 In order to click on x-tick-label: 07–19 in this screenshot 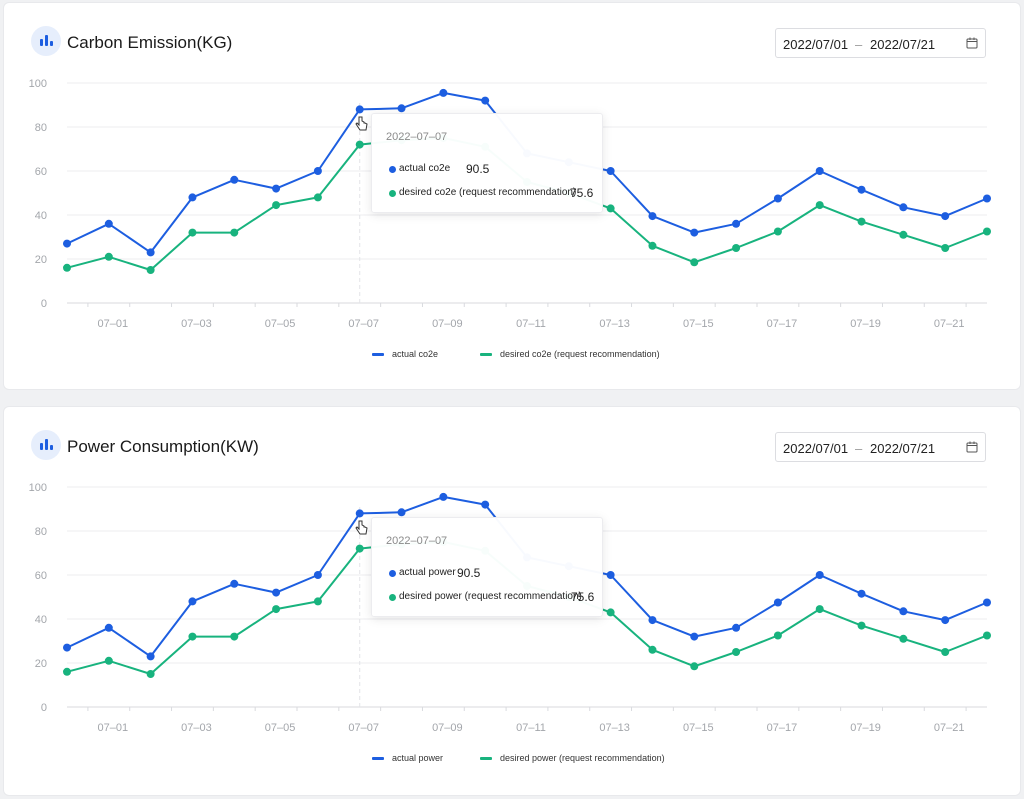, I will do `click(865, 324)`.